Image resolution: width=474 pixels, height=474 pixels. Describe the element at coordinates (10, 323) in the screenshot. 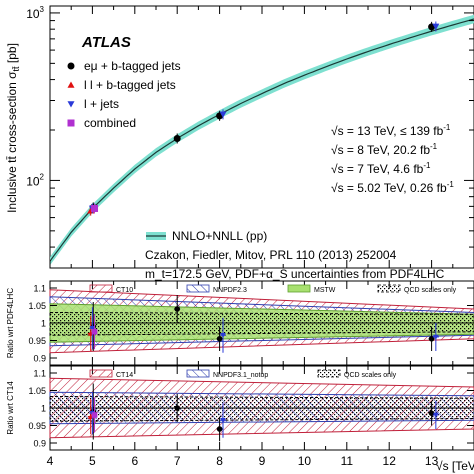

I see `ratio1-y-label: Ratio wrt PDF4LHC` at that location.